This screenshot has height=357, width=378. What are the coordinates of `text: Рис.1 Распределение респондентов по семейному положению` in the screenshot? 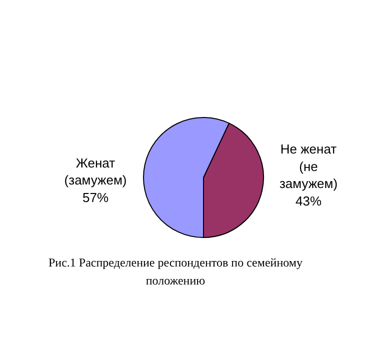 It's located at (175, 272).